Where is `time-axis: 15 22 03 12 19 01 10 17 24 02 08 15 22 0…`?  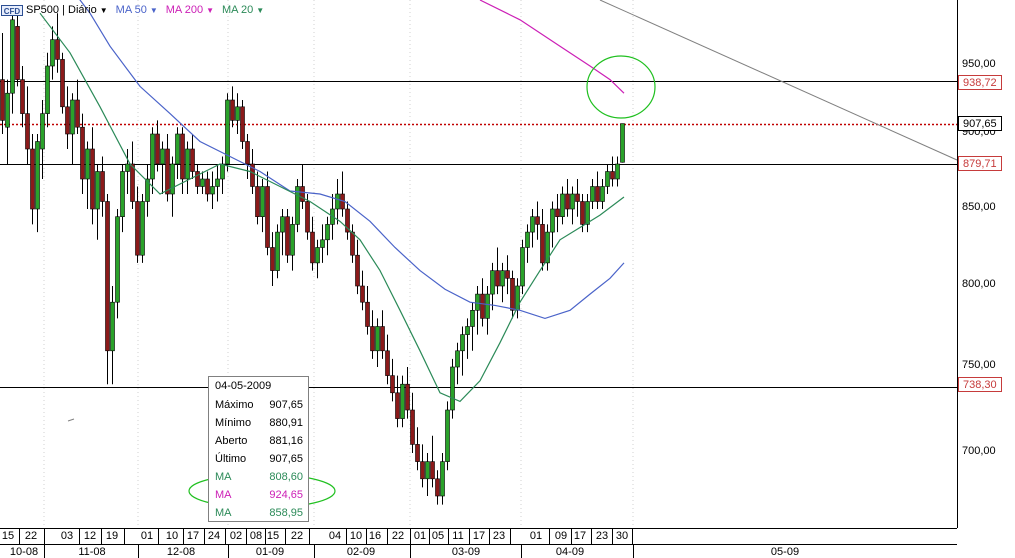
time-axis: 15 22 03 12 19 01 10 17 24 02 08 15 22 0… is located at coordinates (478, 543).